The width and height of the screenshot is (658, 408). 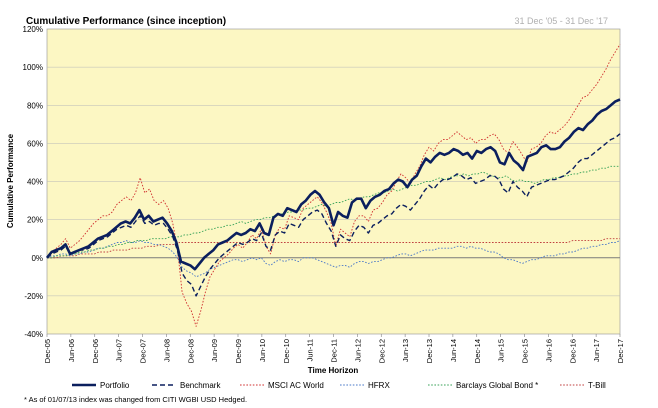 I want to click on x-tick-label: Dec-05, so click(x=47, y=351).